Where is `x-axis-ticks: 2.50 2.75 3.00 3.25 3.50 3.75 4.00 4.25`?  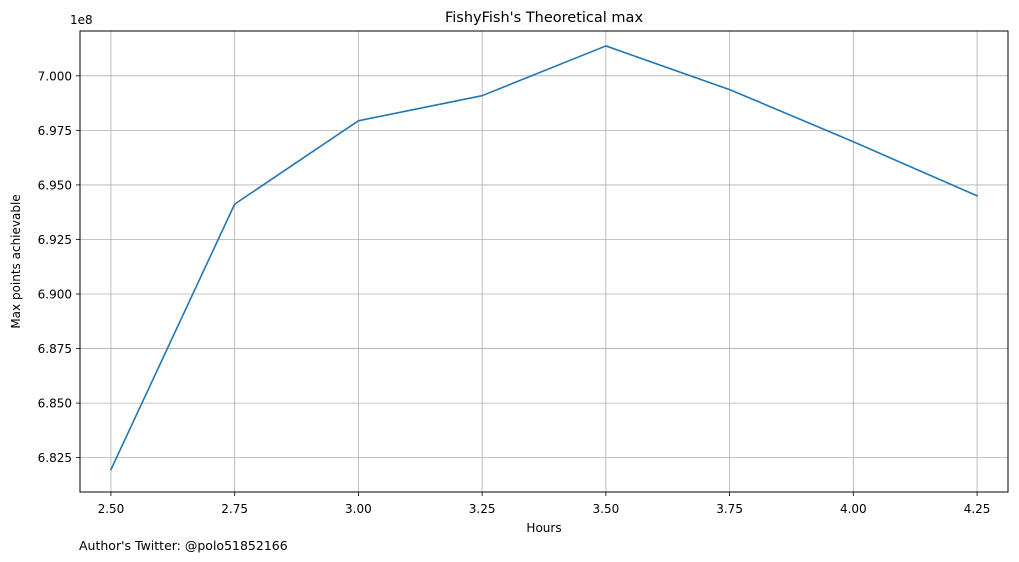
x-axis-ticks: 2.50 2.75 3.00 3.25 3.50 3.75 4.00 4.25 is located at coordinates (544, 504).